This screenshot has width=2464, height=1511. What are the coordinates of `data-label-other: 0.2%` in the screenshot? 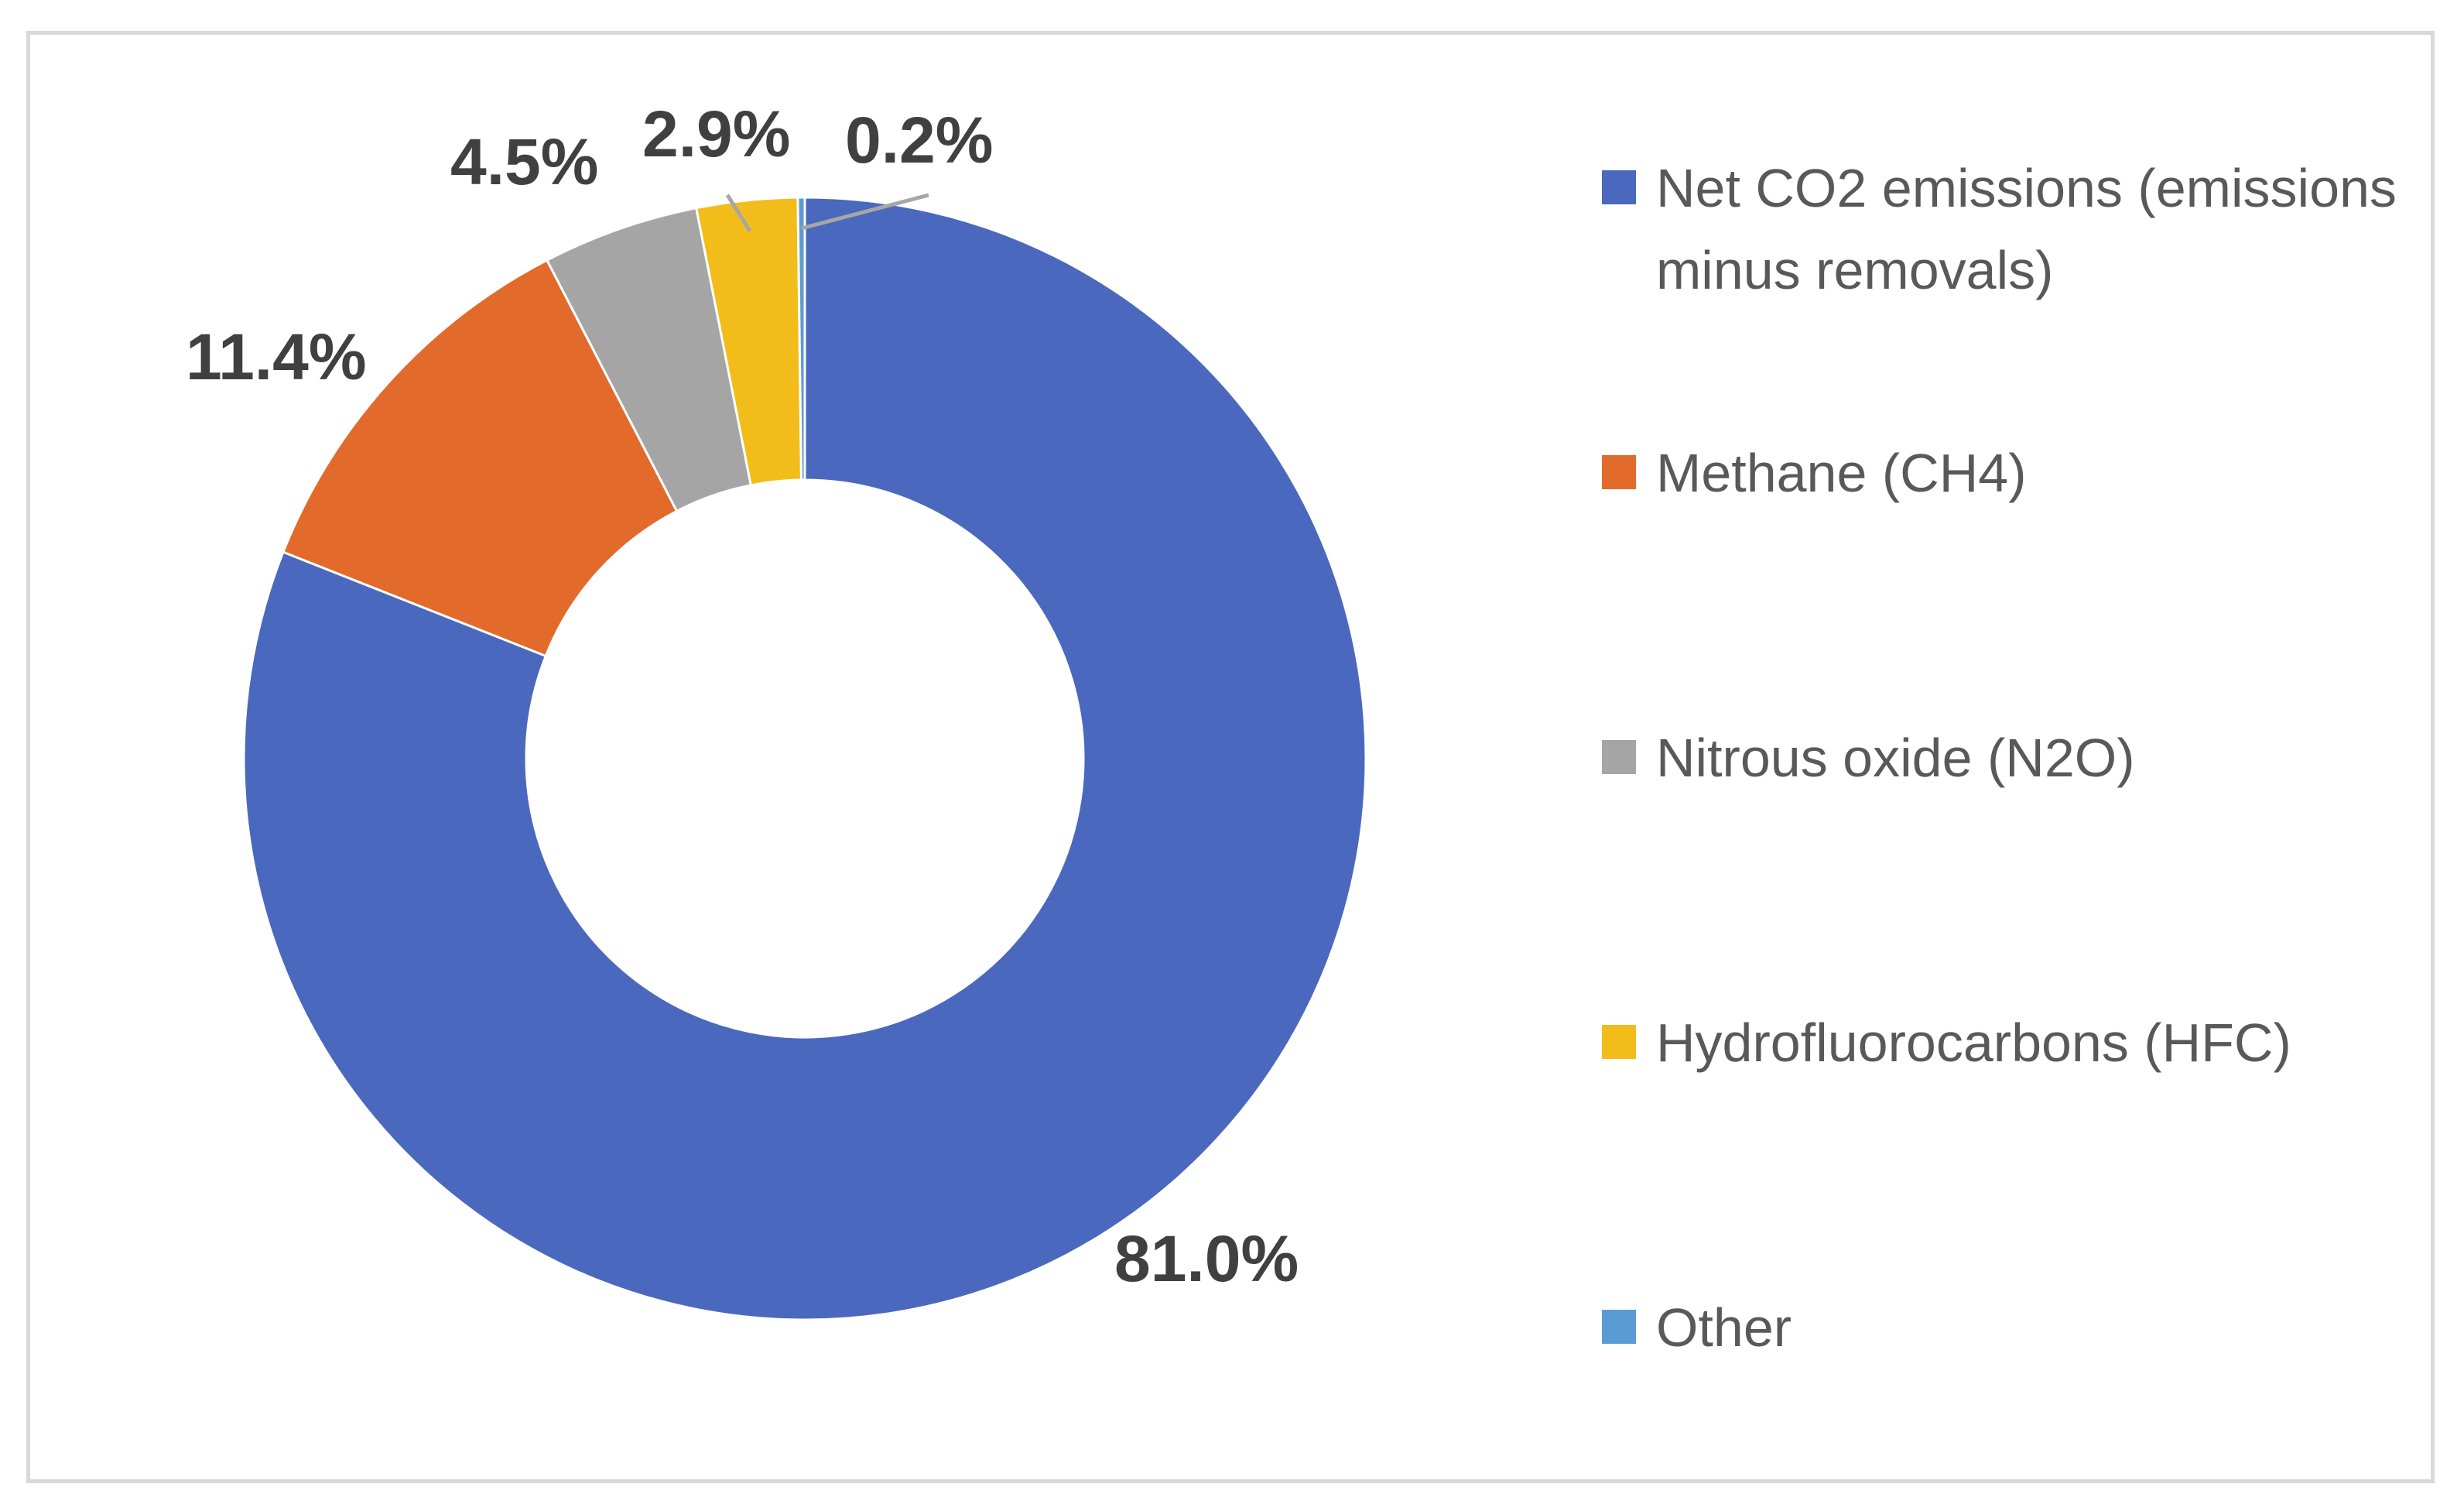 It's located at (919, 140).